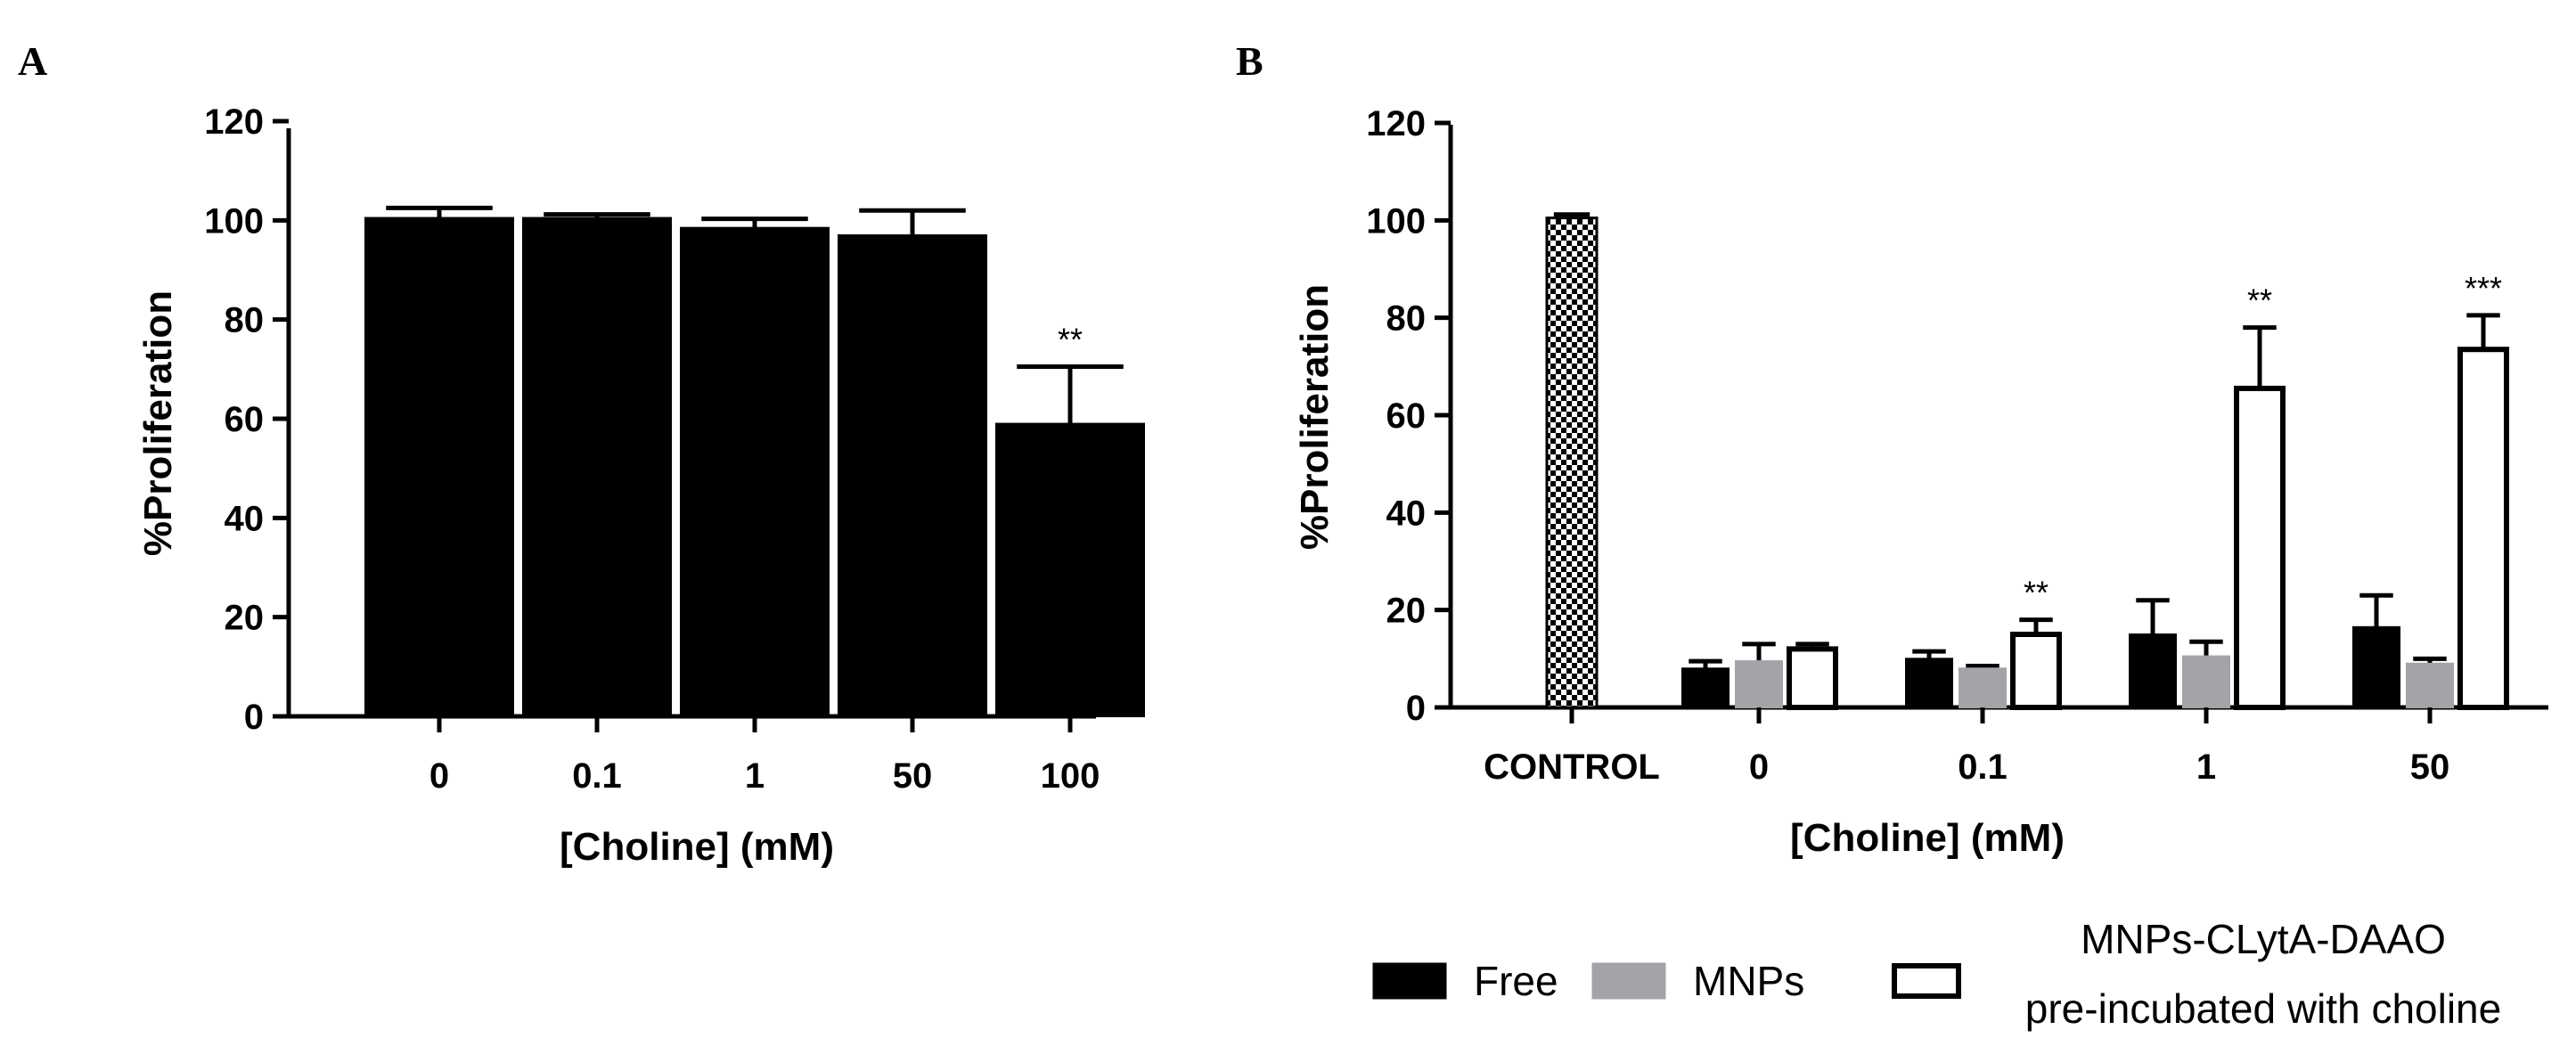 This screenshot has width=2576, height=1046. I want to click on legend-label-mnps: MNPs, so click(1748, 981).